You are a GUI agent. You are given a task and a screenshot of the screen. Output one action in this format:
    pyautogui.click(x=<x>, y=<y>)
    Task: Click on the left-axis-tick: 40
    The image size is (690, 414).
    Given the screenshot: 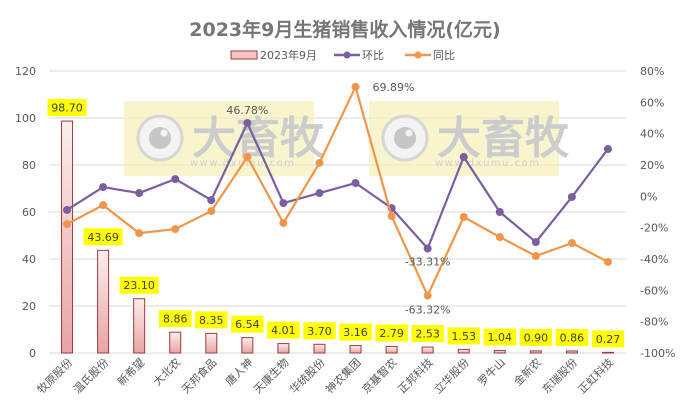 What is the action you would take?
    pyautogui.click(x=29, y=259)
    